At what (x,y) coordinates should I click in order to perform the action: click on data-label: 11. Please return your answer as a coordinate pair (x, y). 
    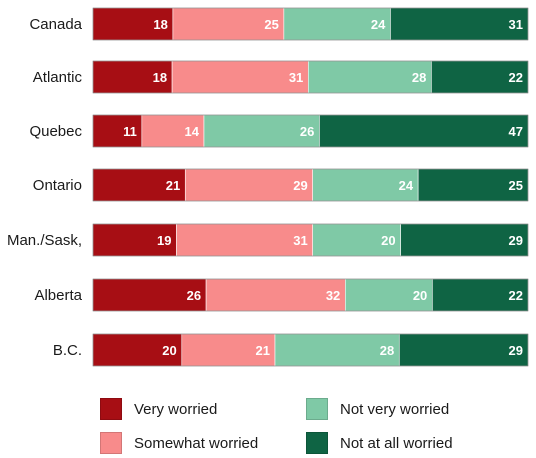
    Looking at the image, I should click on (130, 131).